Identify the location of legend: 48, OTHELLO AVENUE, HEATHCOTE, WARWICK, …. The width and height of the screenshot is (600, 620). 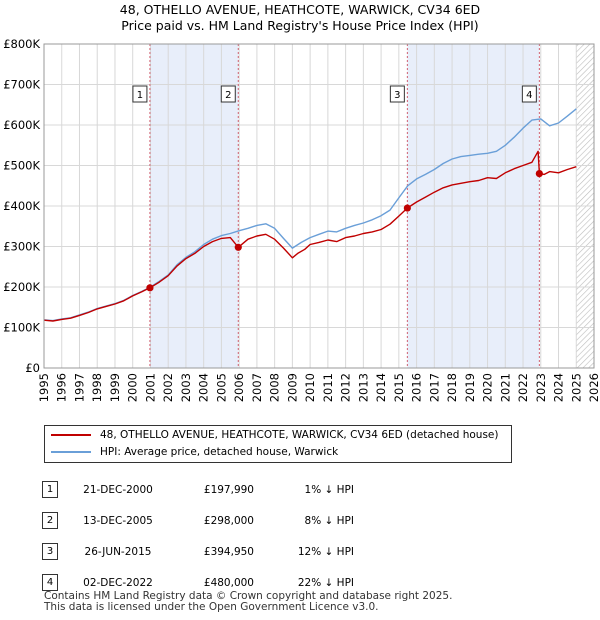
(278, 444).